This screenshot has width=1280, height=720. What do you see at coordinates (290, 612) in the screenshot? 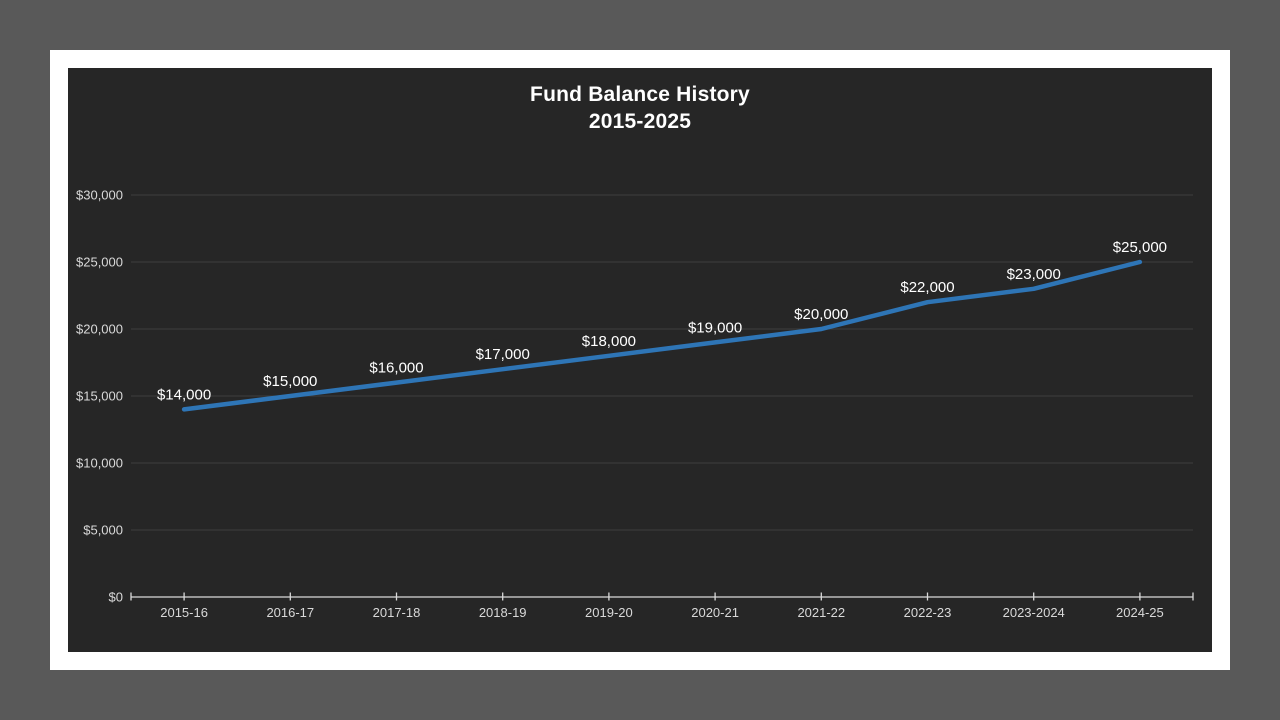
I see `x-axis-tick-label: 2016-17` at bounding box center [290, 612].